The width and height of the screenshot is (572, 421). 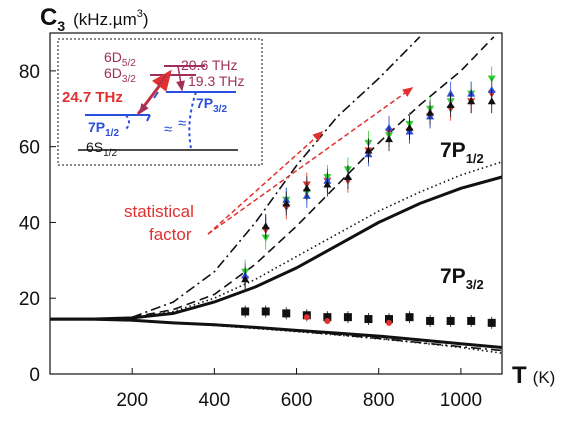 What do you see at coordinates (103, 129) in the screenshot?
I see `inset-7p12: 7P1/2` at bounding box center [103, 129].